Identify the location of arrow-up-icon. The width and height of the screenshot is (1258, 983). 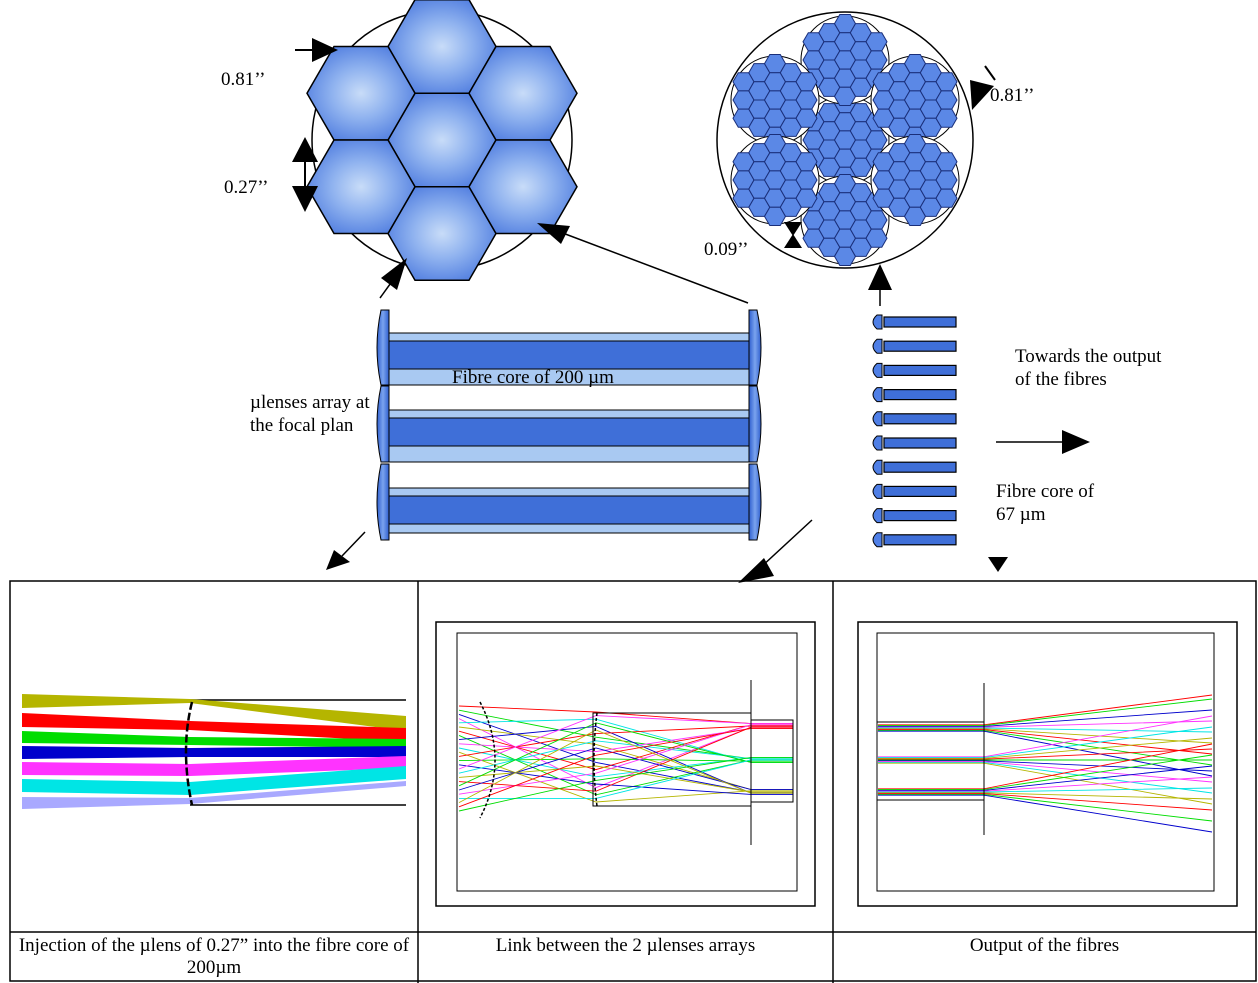
(305, 149).